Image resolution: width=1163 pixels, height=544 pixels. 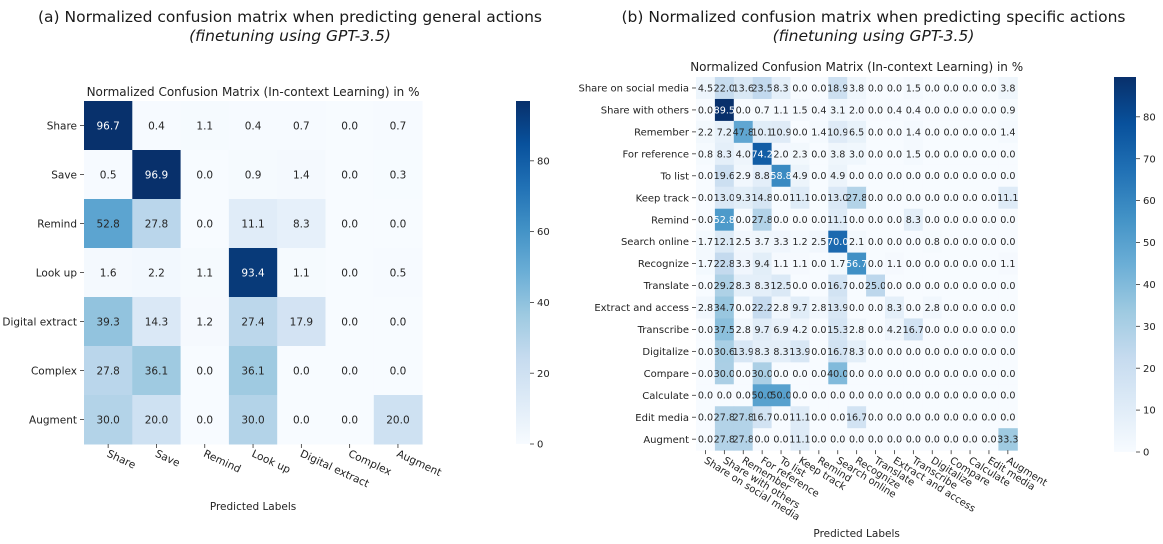 What do you see at coordinates (398, 273) in the screenshot?
I see `cell-value-label-a: 0.5` at bounding box center [398, 273].